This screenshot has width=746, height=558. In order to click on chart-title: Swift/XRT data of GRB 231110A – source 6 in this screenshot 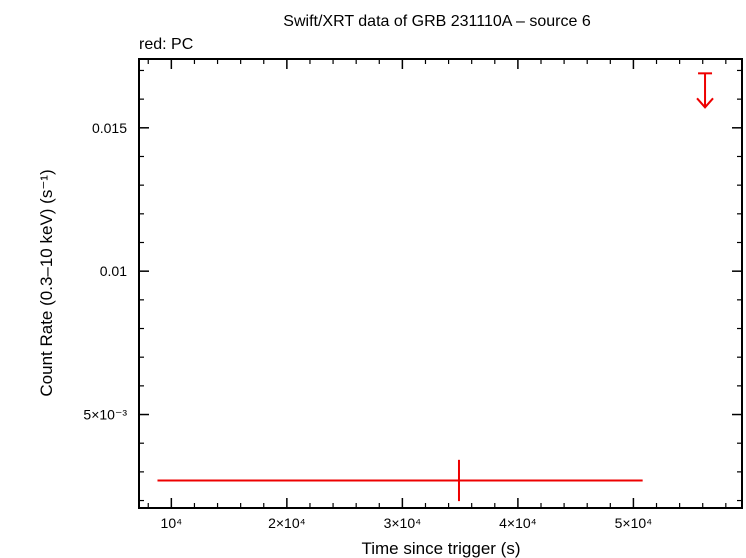, I will do `click(437, 21)`.